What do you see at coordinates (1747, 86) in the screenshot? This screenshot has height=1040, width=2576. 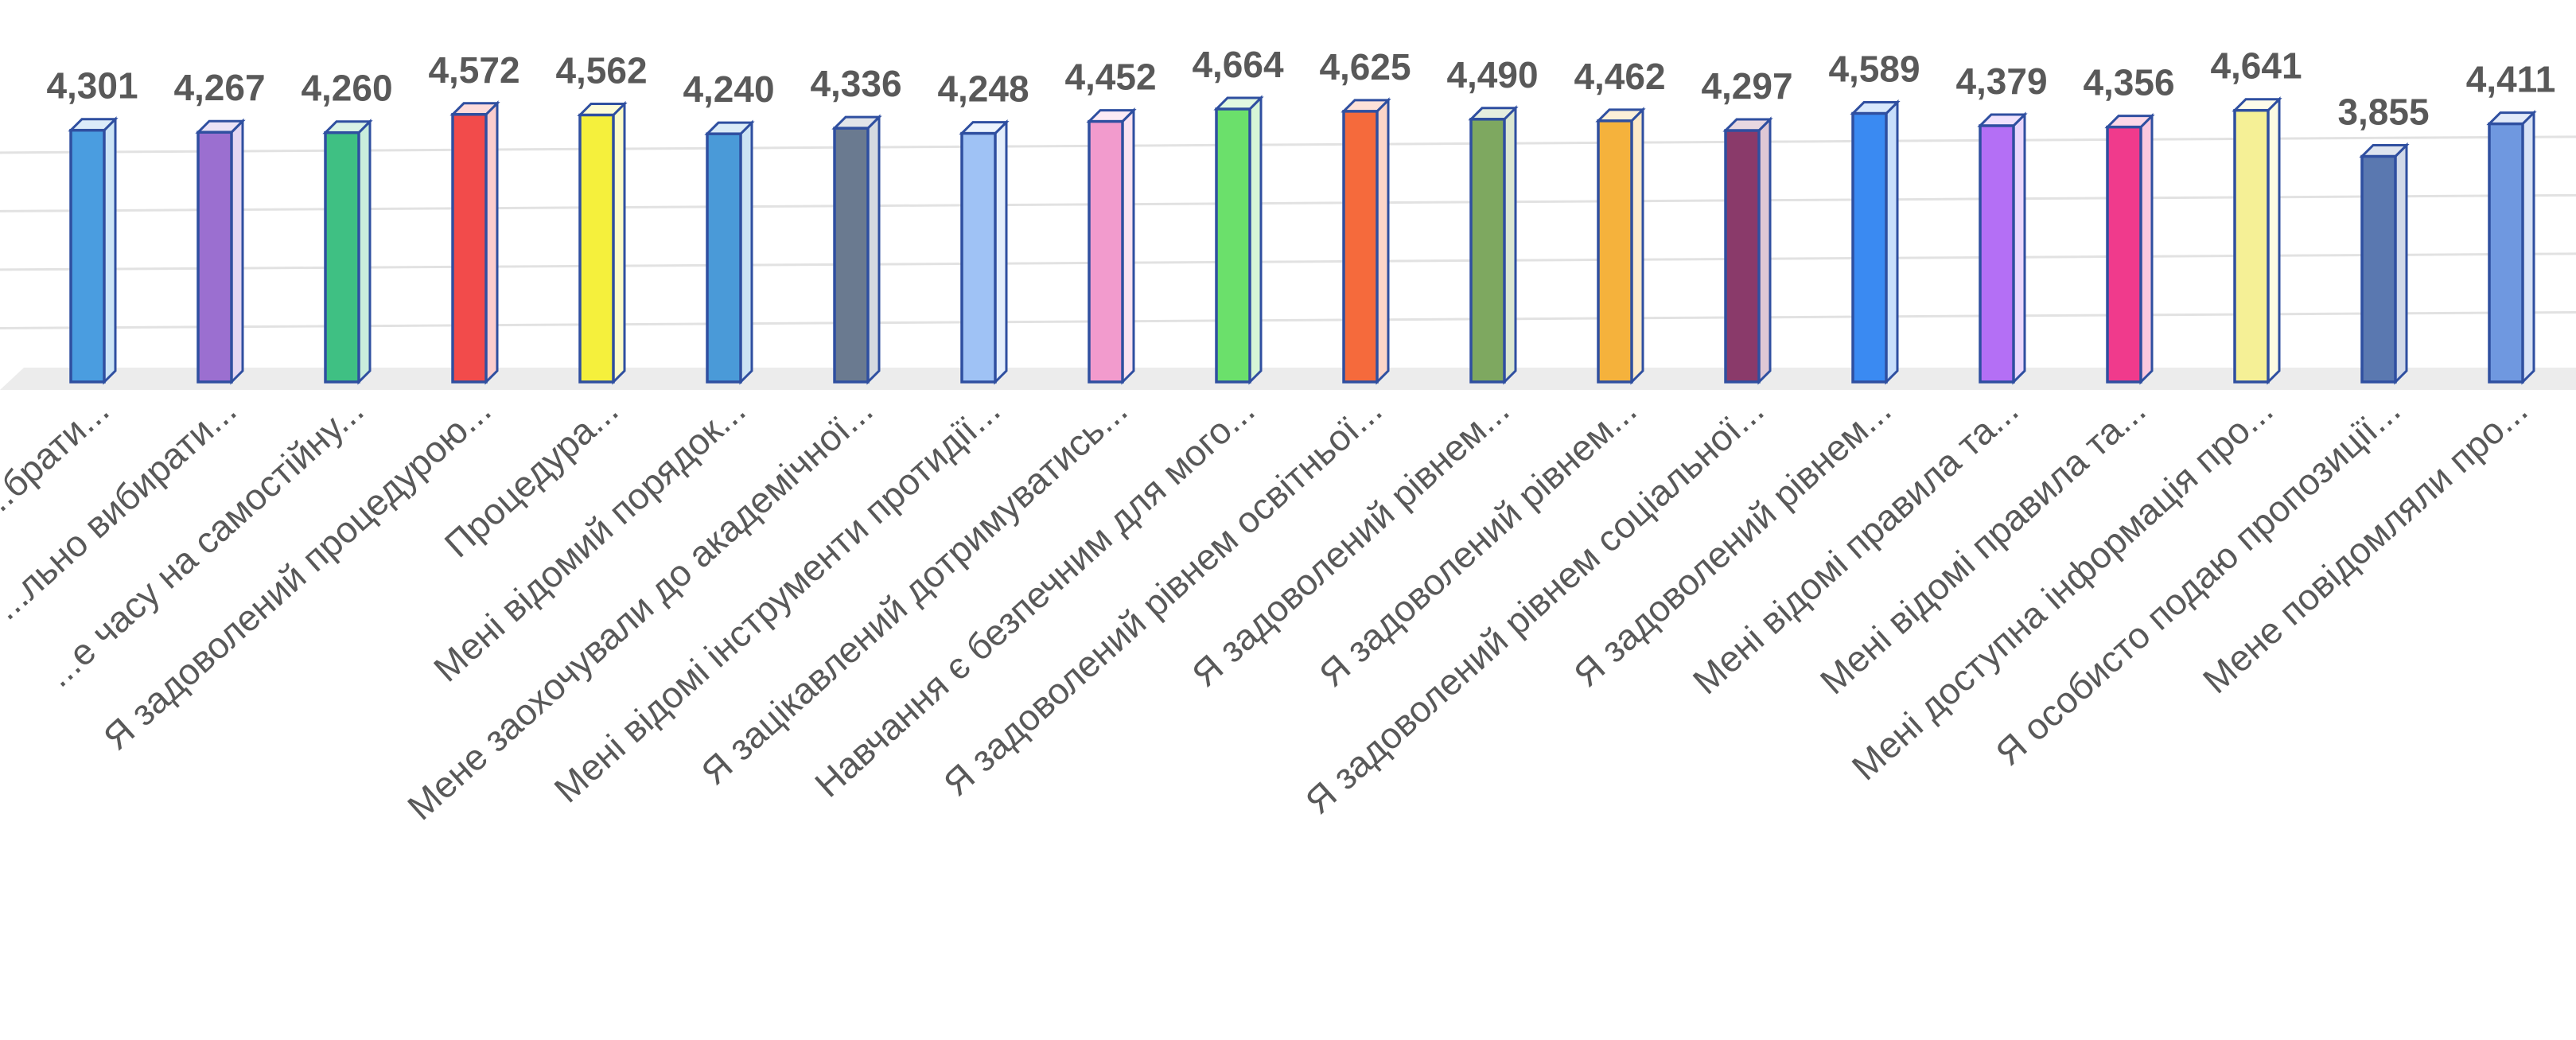 I see `data-label: 4,297` at bounding box center [1747, 86].